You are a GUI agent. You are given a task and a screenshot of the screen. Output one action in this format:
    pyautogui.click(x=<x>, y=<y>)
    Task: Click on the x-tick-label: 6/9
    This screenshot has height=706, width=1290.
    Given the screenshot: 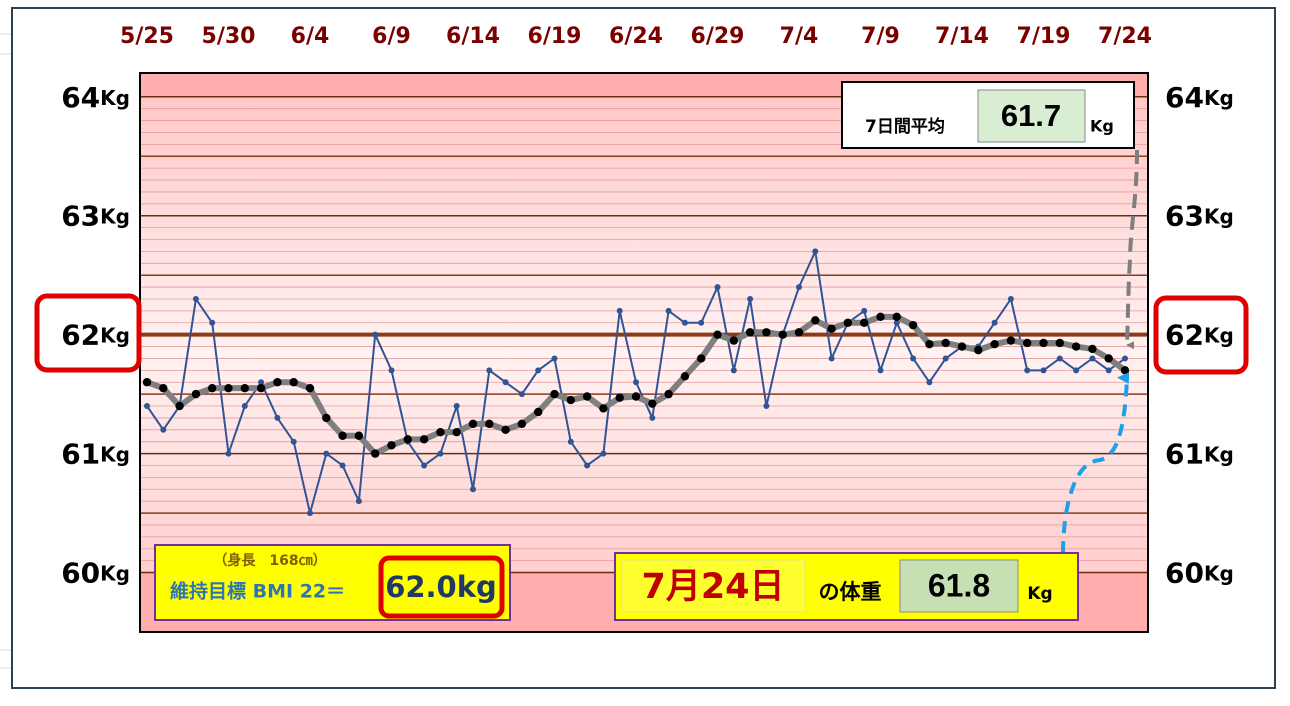 What is the action you would take?
    pyautogui.click(x=391, y=36)
    